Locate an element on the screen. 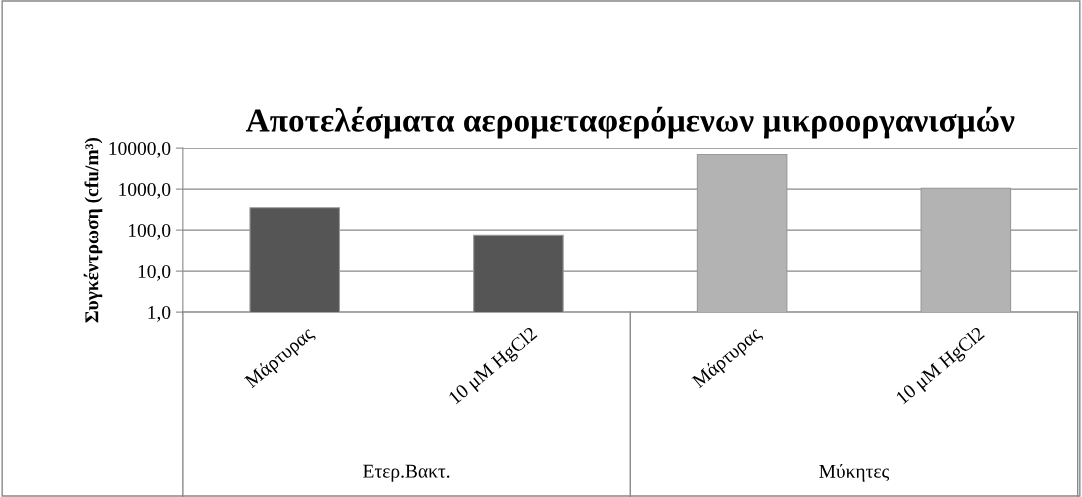 The image size is (1082, 497). text: Μύκητες is located at coordinates (854, 472).